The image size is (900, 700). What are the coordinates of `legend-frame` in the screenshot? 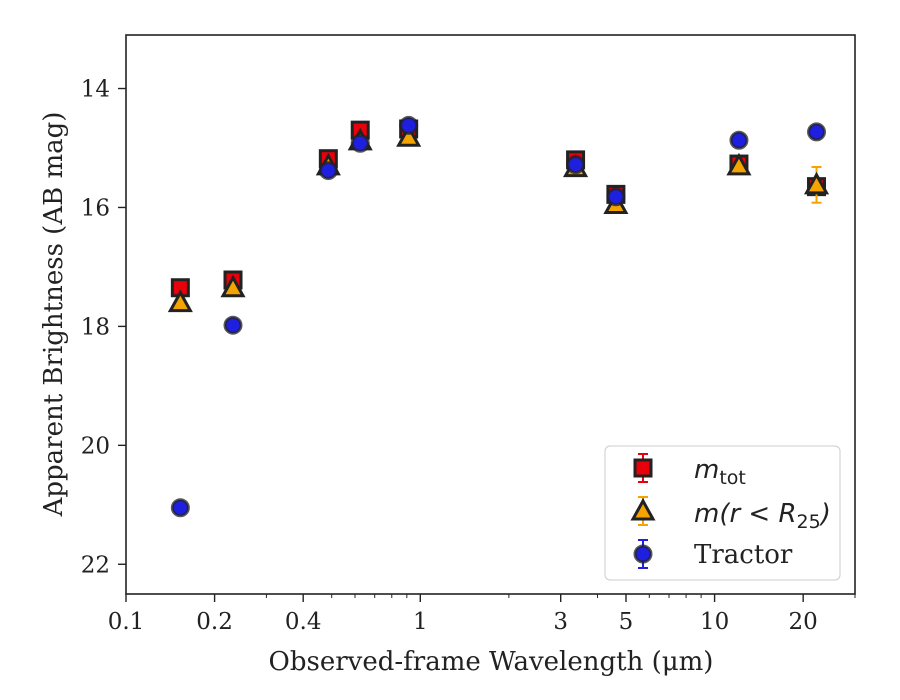 It's located at (722, 513).